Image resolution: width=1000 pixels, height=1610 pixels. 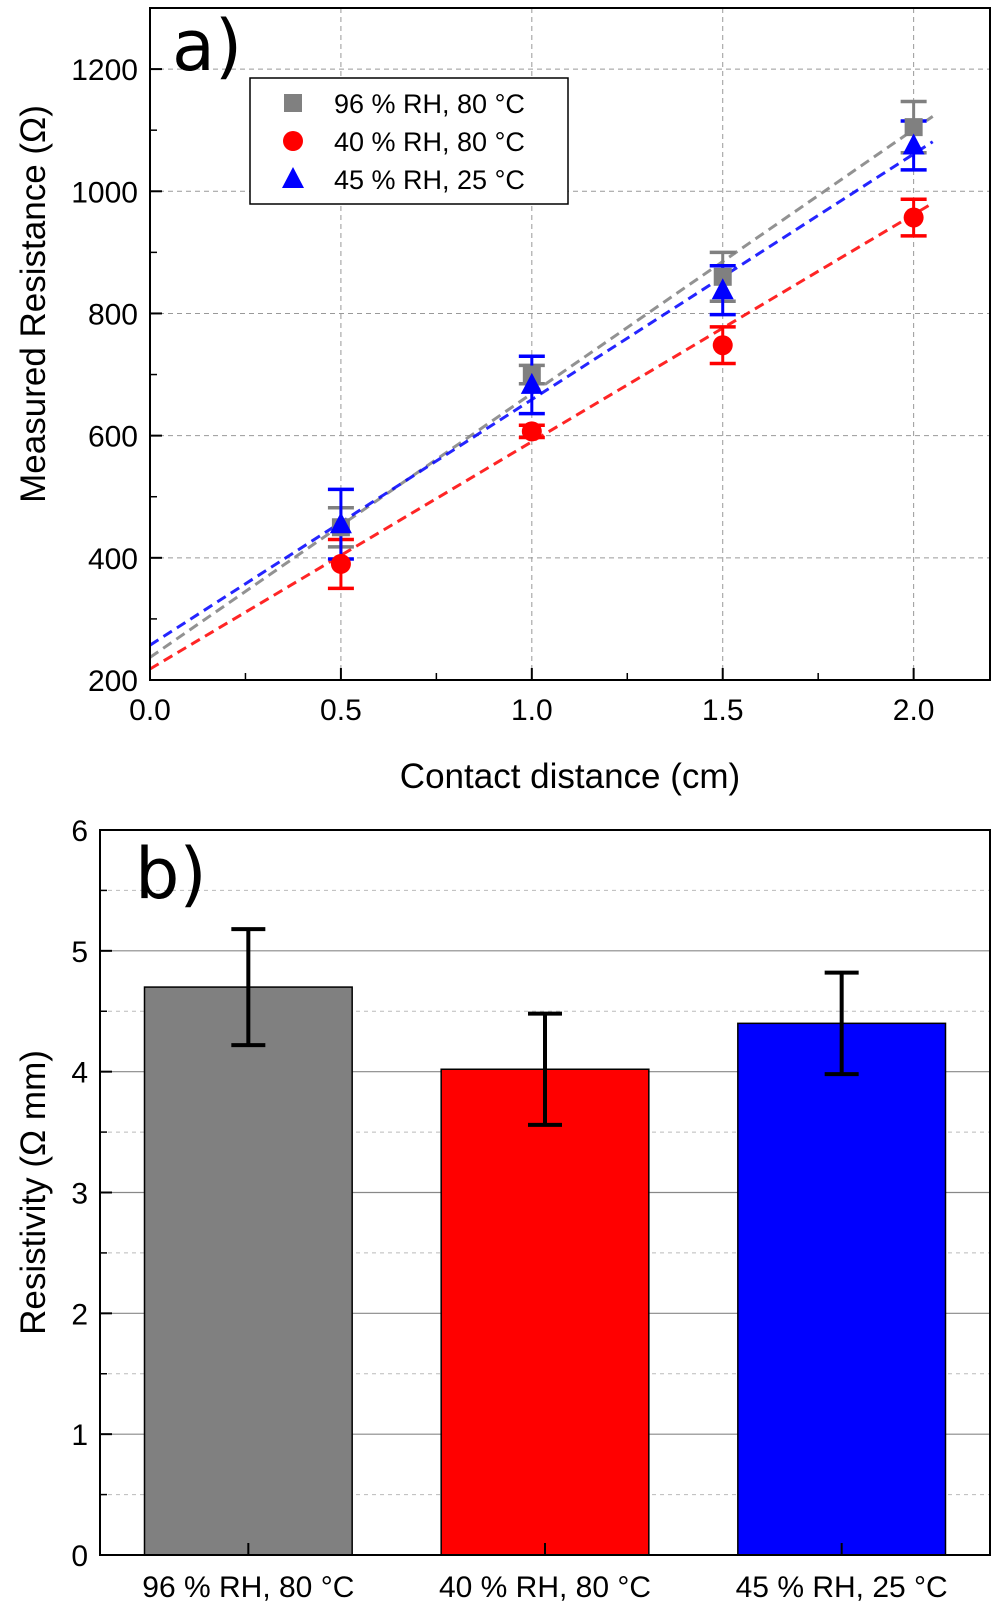 What do you see at coordinates (914, 710) in the screenshot?
I see `chart-a-x-tick-label: 2.0` at bounding box center [914, 710].